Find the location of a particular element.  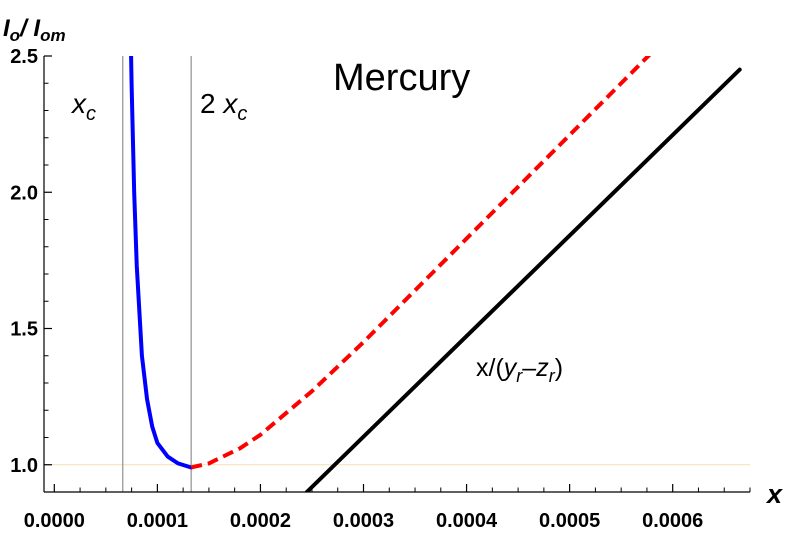

y-axis-title-main-sub: o is located at coordinates (15, 35).